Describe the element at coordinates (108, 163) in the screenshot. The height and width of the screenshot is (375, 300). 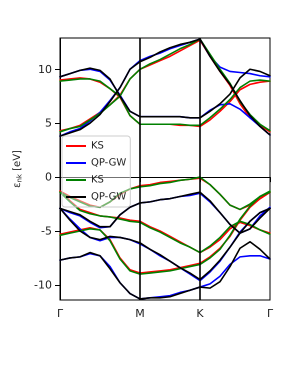
I see `legend-label: QP-GW` at that location.